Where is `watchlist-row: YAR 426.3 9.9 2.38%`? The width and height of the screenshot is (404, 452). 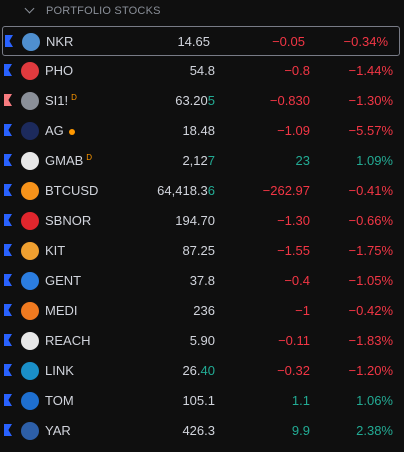 watchlist-row: YAR 426.3 9.9 2.38% is located at coordinates (202, 431).